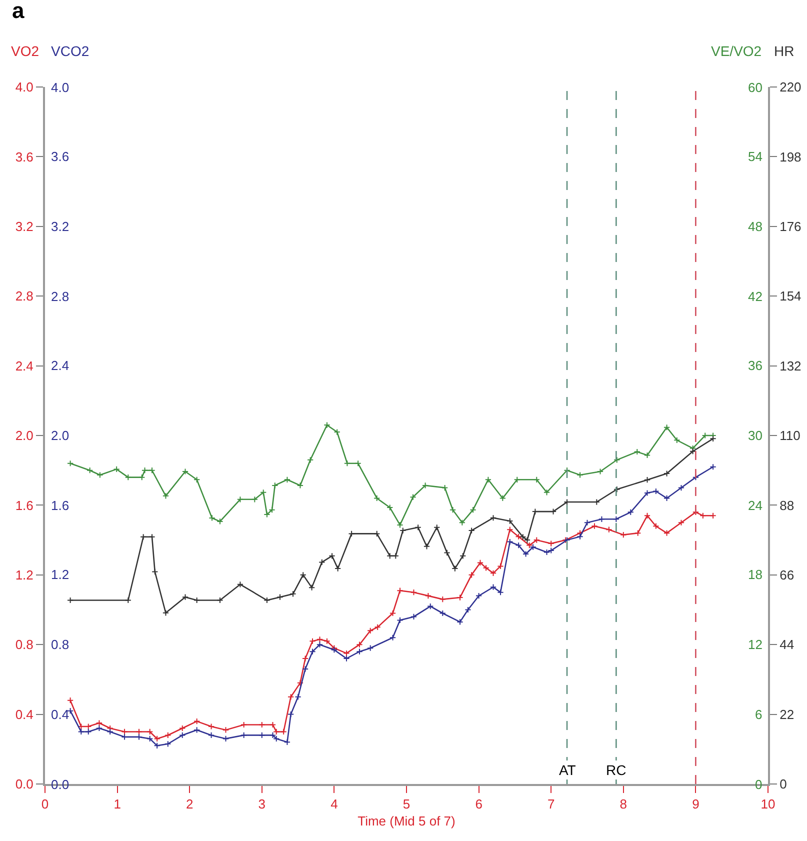  I want to click on y3-tick-label: 154, so click(791, 296).